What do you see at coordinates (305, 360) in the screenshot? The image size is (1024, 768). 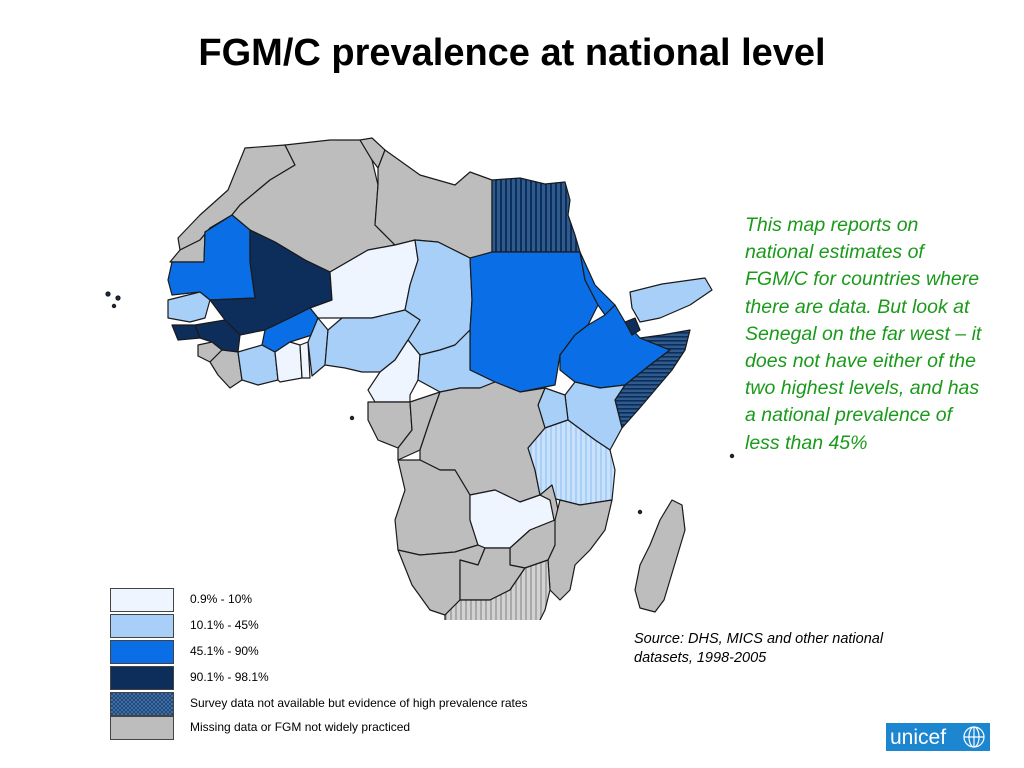 I see `region-togo` at bounding box center [305, 360].